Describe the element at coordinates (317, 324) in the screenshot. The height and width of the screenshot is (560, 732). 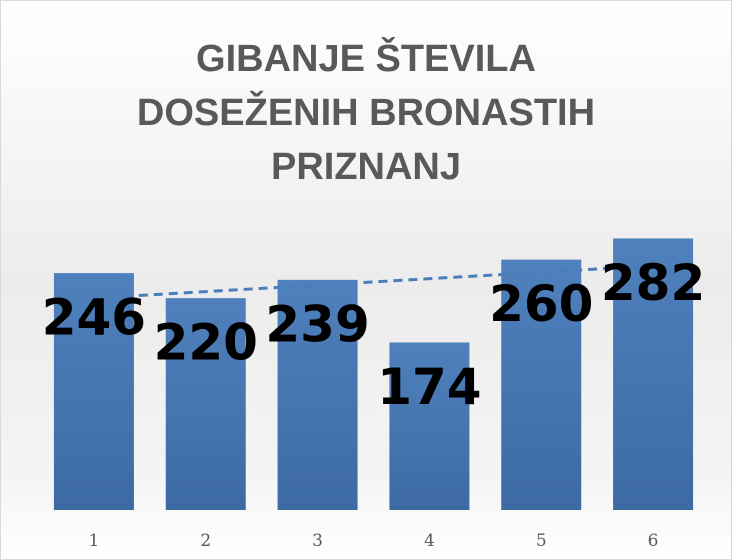
I see `data-label: 239` at that location.